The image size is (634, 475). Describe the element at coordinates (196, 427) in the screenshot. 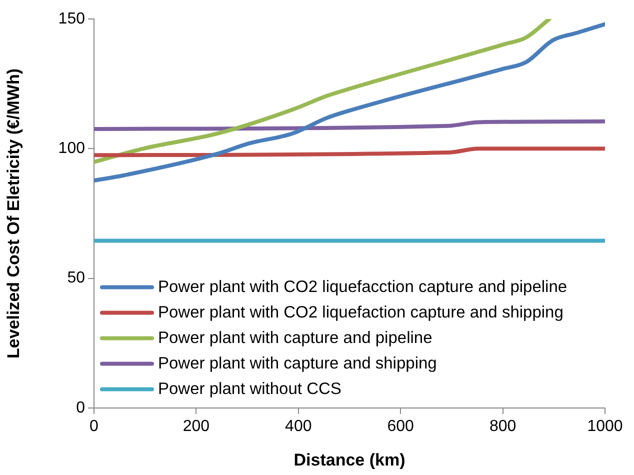

I see `x-tick-label: 200` at that location.